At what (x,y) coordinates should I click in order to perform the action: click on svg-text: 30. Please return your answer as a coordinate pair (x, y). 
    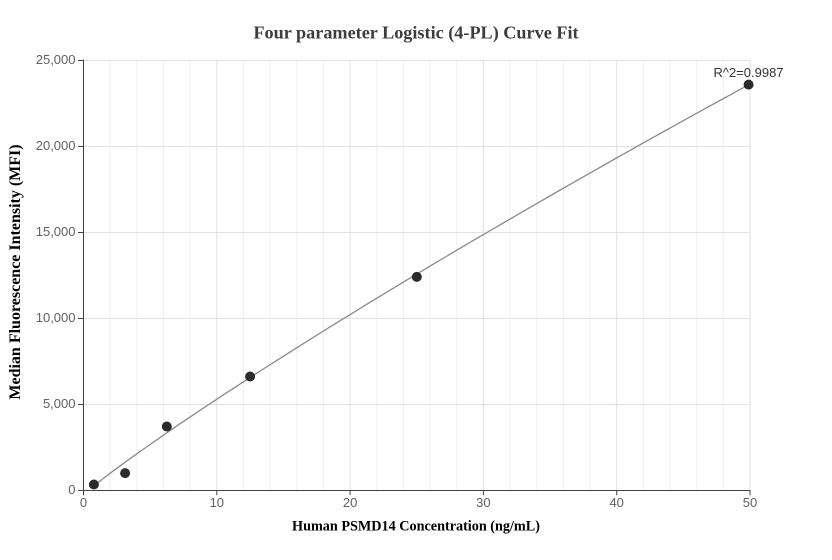
    Looking at the image, I should click on (483, 502).